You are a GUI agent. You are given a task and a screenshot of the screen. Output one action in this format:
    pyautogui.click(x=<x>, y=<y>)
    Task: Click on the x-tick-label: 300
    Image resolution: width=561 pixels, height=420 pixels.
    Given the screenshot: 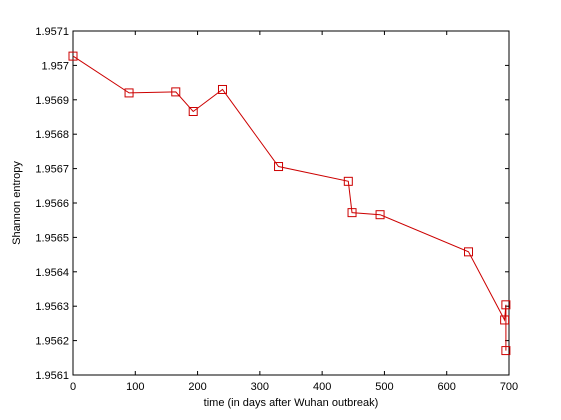 What is the action you would take?
    pyautogui.click(x=260, y=387)
    